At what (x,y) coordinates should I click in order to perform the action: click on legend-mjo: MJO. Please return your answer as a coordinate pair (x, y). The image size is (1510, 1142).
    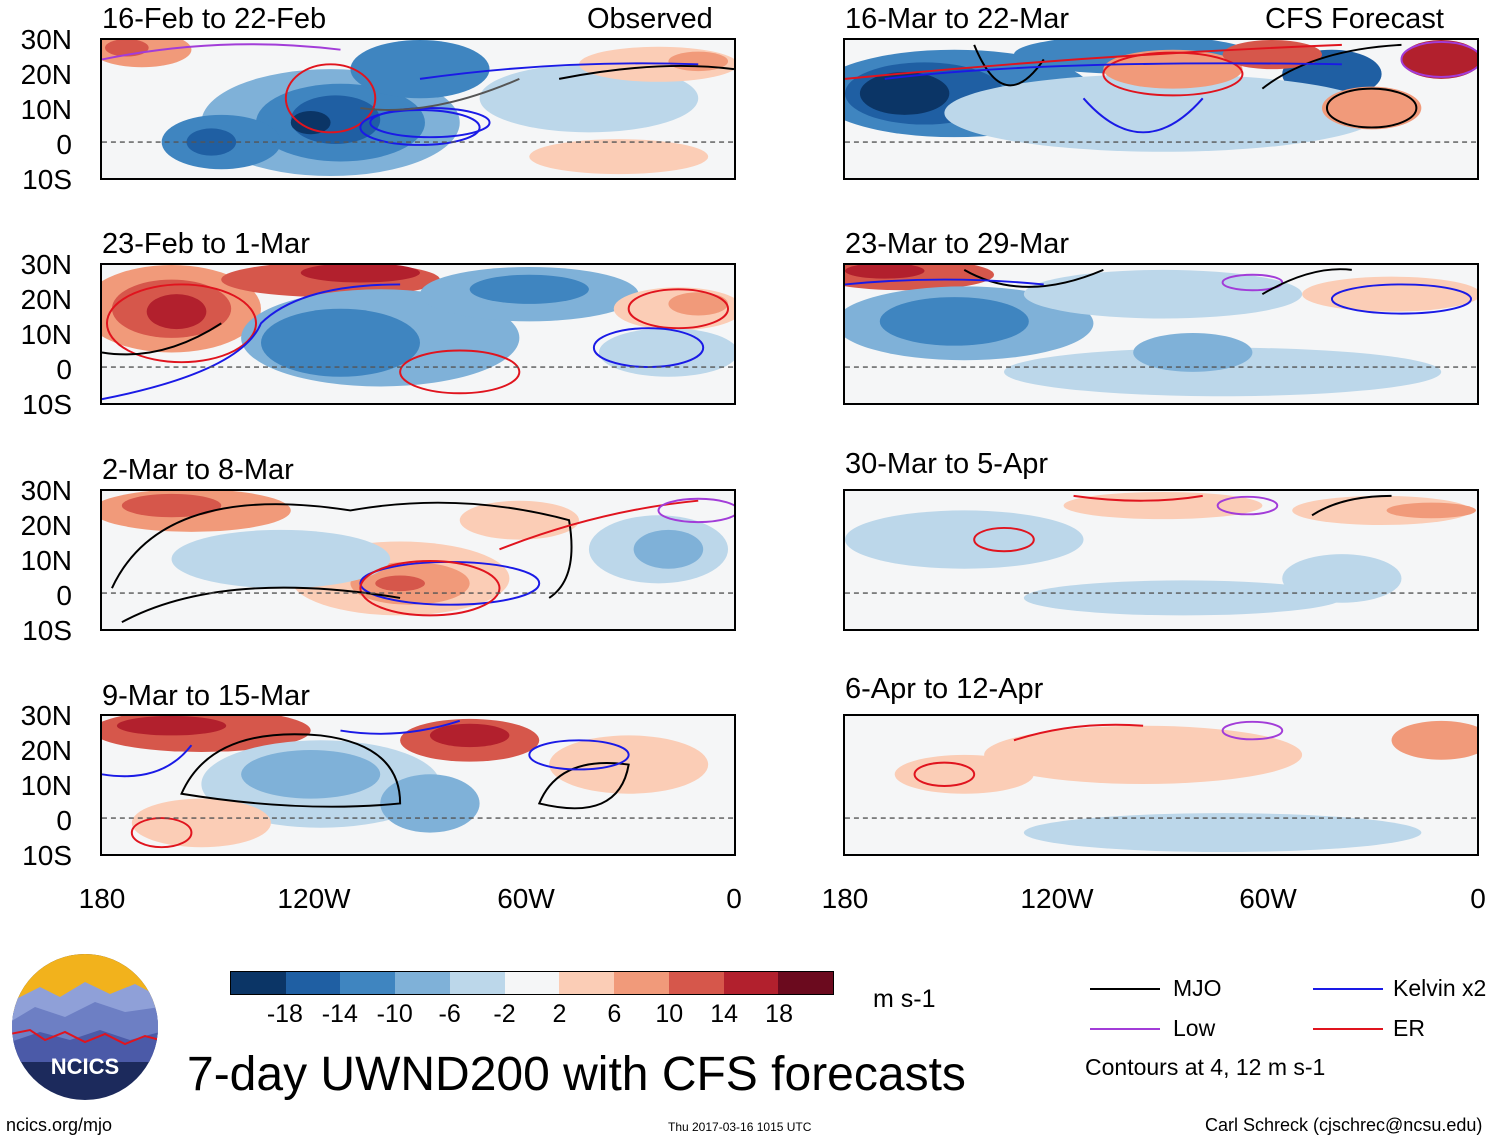
    Looking at the image, I should click on (1197, 988).